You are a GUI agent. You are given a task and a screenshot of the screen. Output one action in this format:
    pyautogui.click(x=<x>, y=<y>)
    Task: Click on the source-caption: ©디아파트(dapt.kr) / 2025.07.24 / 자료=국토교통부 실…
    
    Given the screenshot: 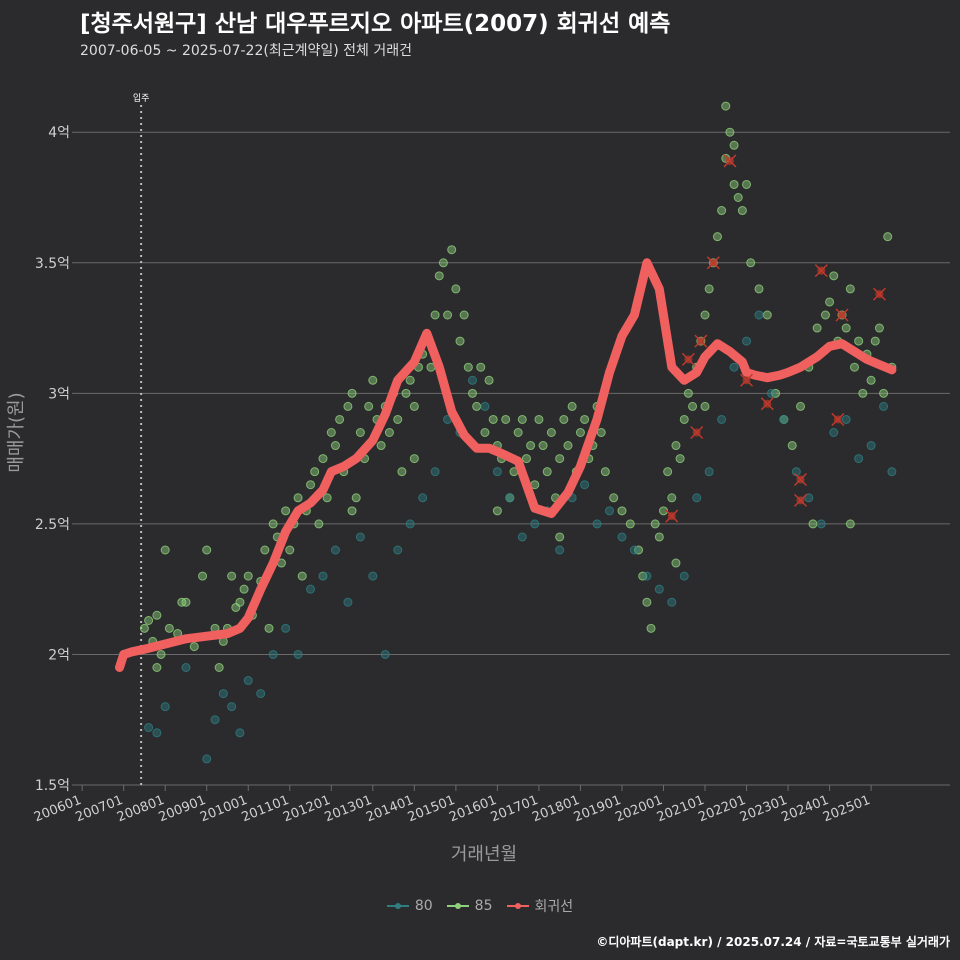 What is the action you would take?
    pyautogui.click(x=773, y=942)
    